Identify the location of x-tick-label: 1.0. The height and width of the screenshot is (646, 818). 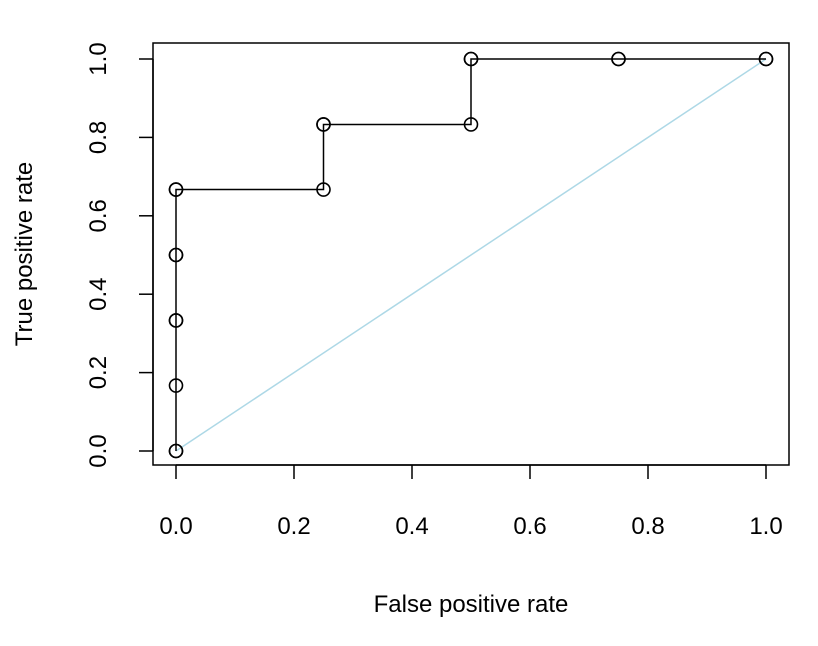
(765, 526).